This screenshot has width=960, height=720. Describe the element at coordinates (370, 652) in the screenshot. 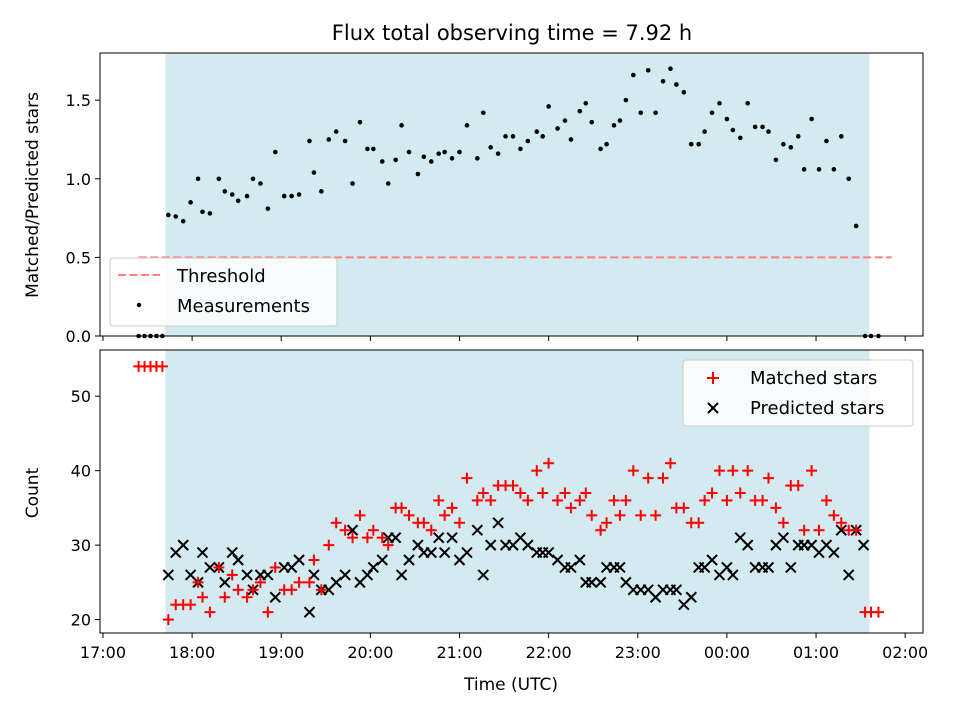

I see `x-tick-label: 20:00` at that location.